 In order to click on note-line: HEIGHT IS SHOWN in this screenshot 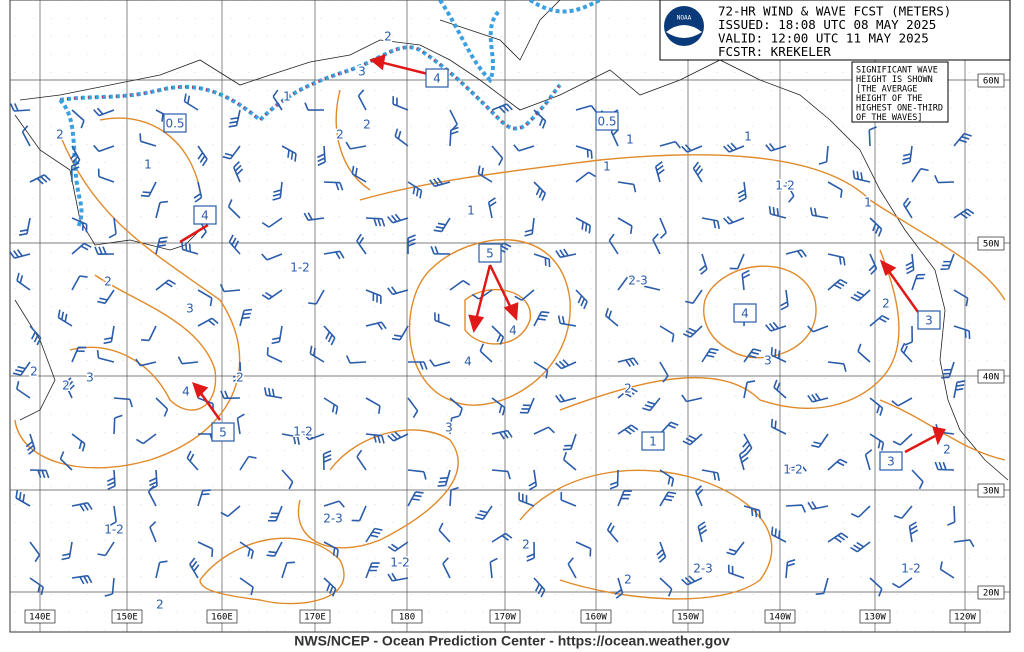, I will do `click(894, 80)`.